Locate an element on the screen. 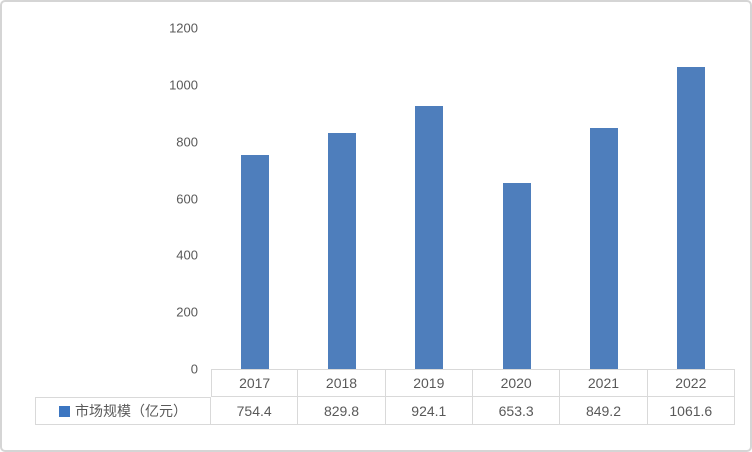  legend-cell: 市场规模（亿元） is located at coordinates (123, 411).